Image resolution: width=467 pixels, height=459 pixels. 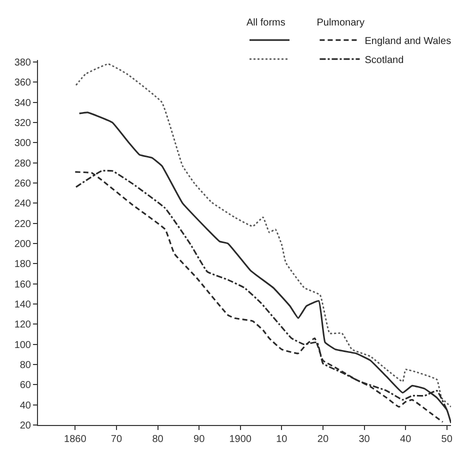 I want to click on y-tick-label: 100, so click(x=23, y=345).